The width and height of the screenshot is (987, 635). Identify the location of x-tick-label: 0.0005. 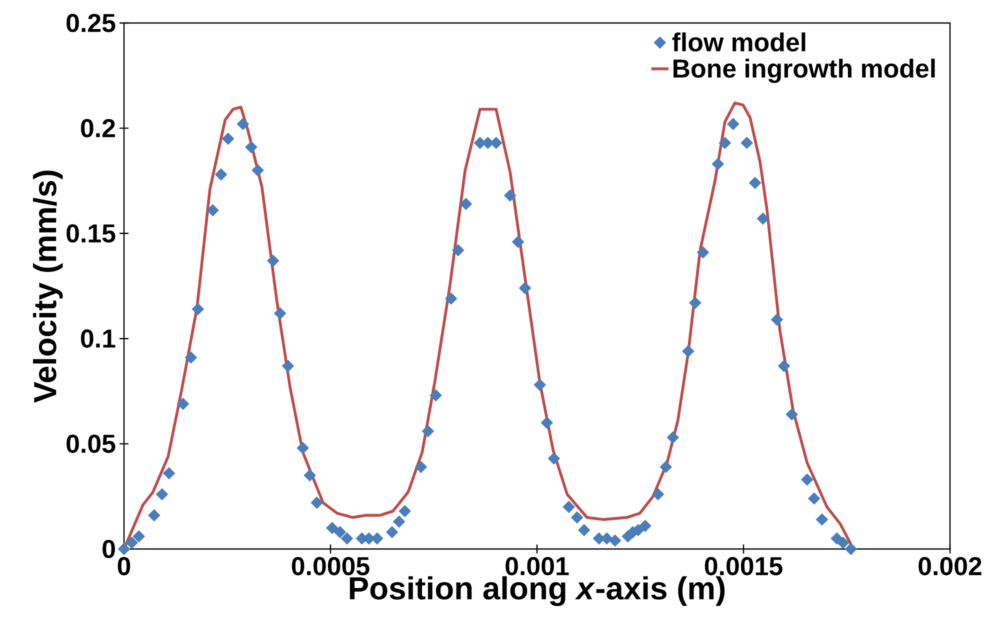
(331, 566).